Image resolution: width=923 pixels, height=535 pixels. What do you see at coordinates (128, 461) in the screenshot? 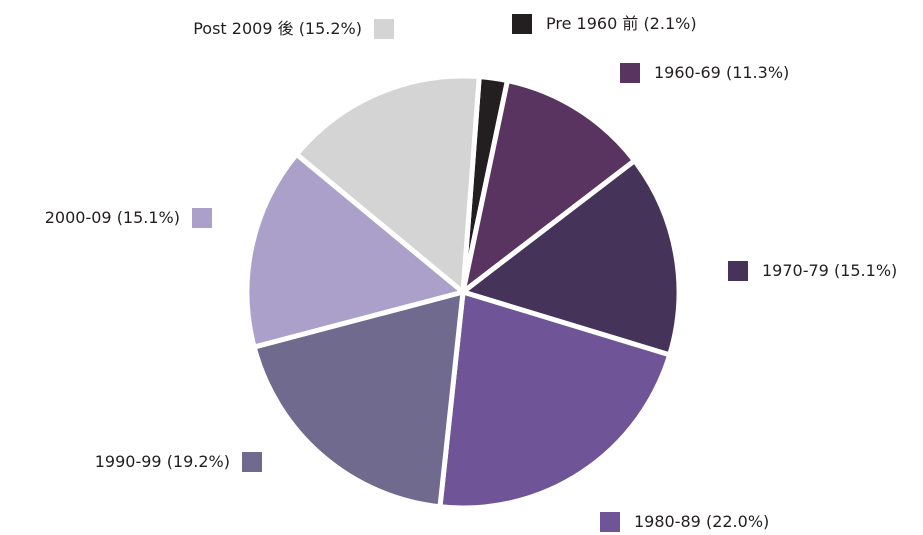
I see `category-label: 1990-99` at bounding box center [128, 461].